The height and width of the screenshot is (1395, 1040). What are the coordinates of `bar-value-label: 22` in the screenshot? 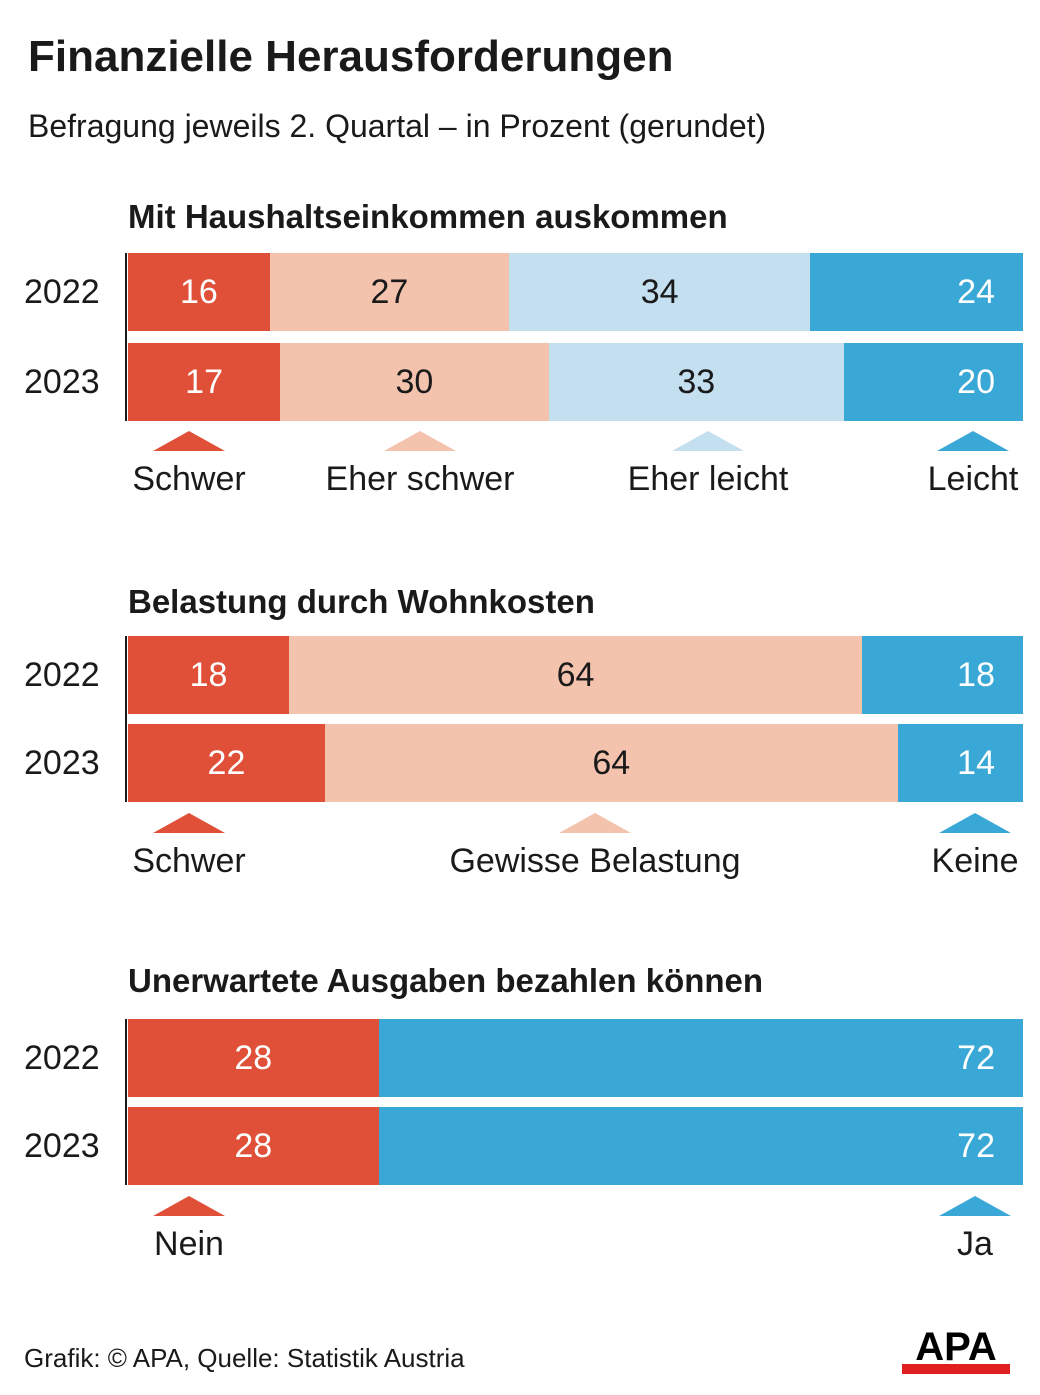 It's located at (226, 762).